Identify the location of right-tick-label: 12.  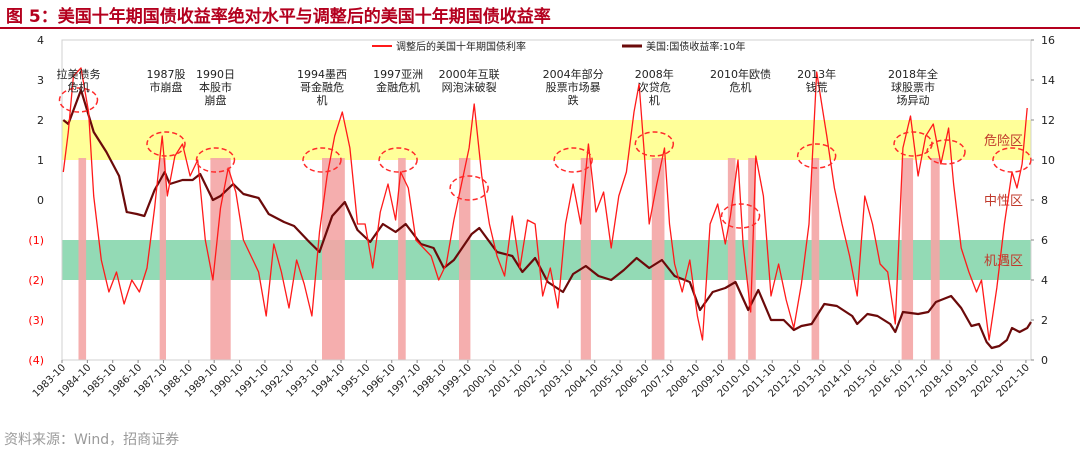
(1048, 120).